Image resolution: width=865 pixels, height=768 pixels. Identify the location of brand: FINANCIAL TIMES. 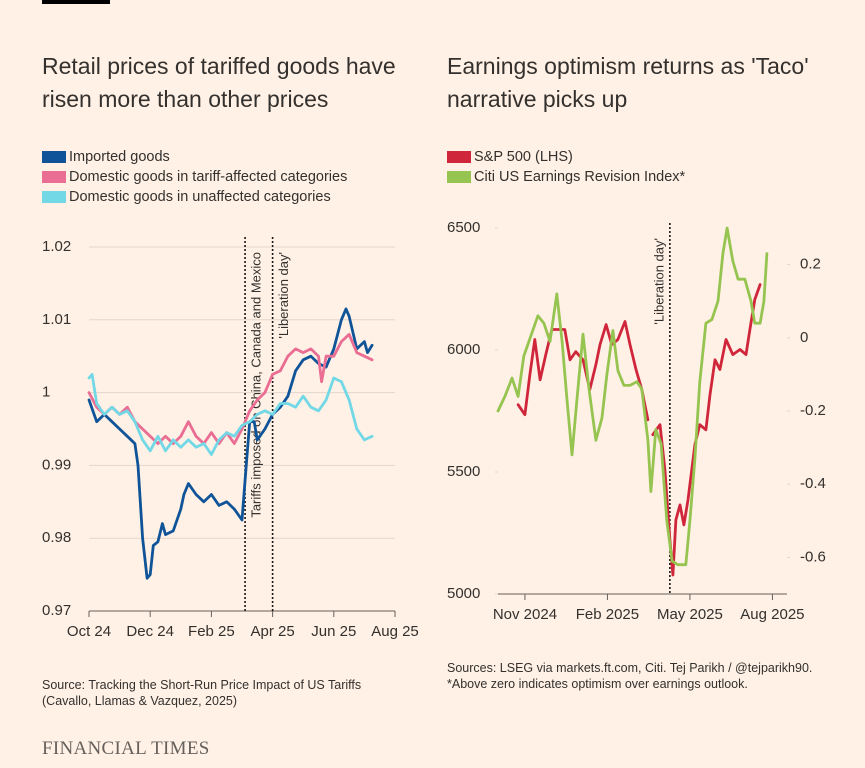
(126, 748).